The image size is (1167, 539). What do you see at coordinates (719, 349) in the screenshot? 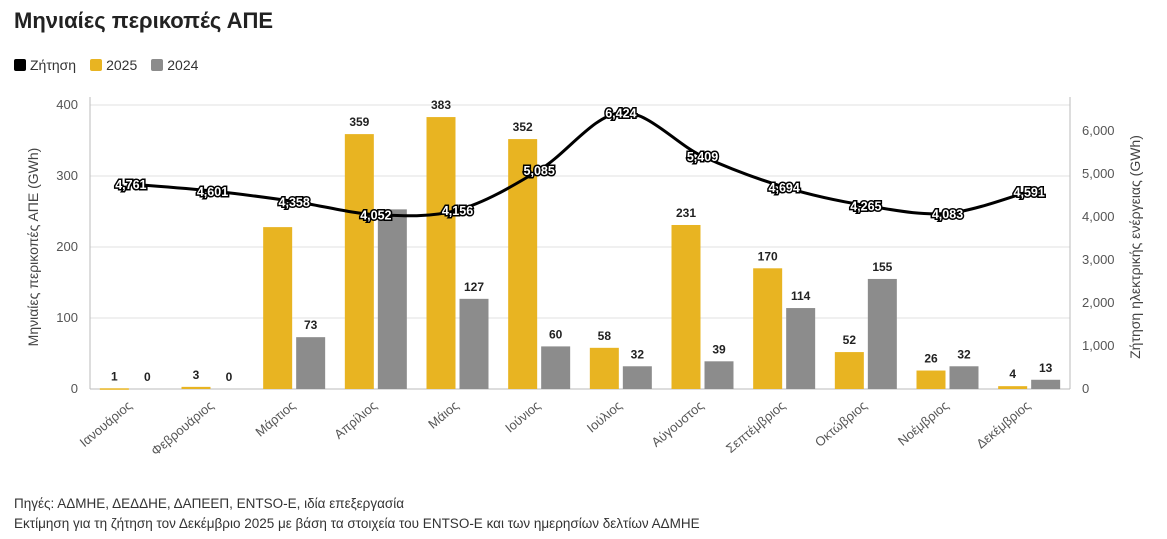
I see `bar-label-2024: 39` at bounding box center [719, 349].